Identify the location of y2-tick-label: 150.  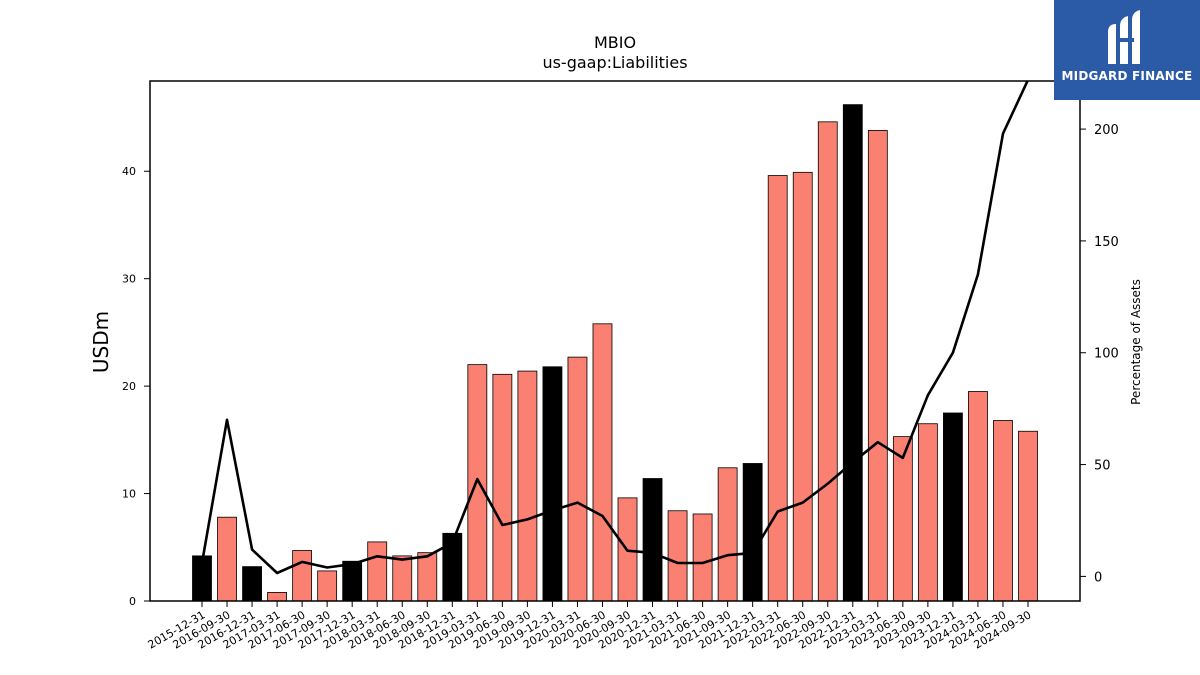
(1106, 242).